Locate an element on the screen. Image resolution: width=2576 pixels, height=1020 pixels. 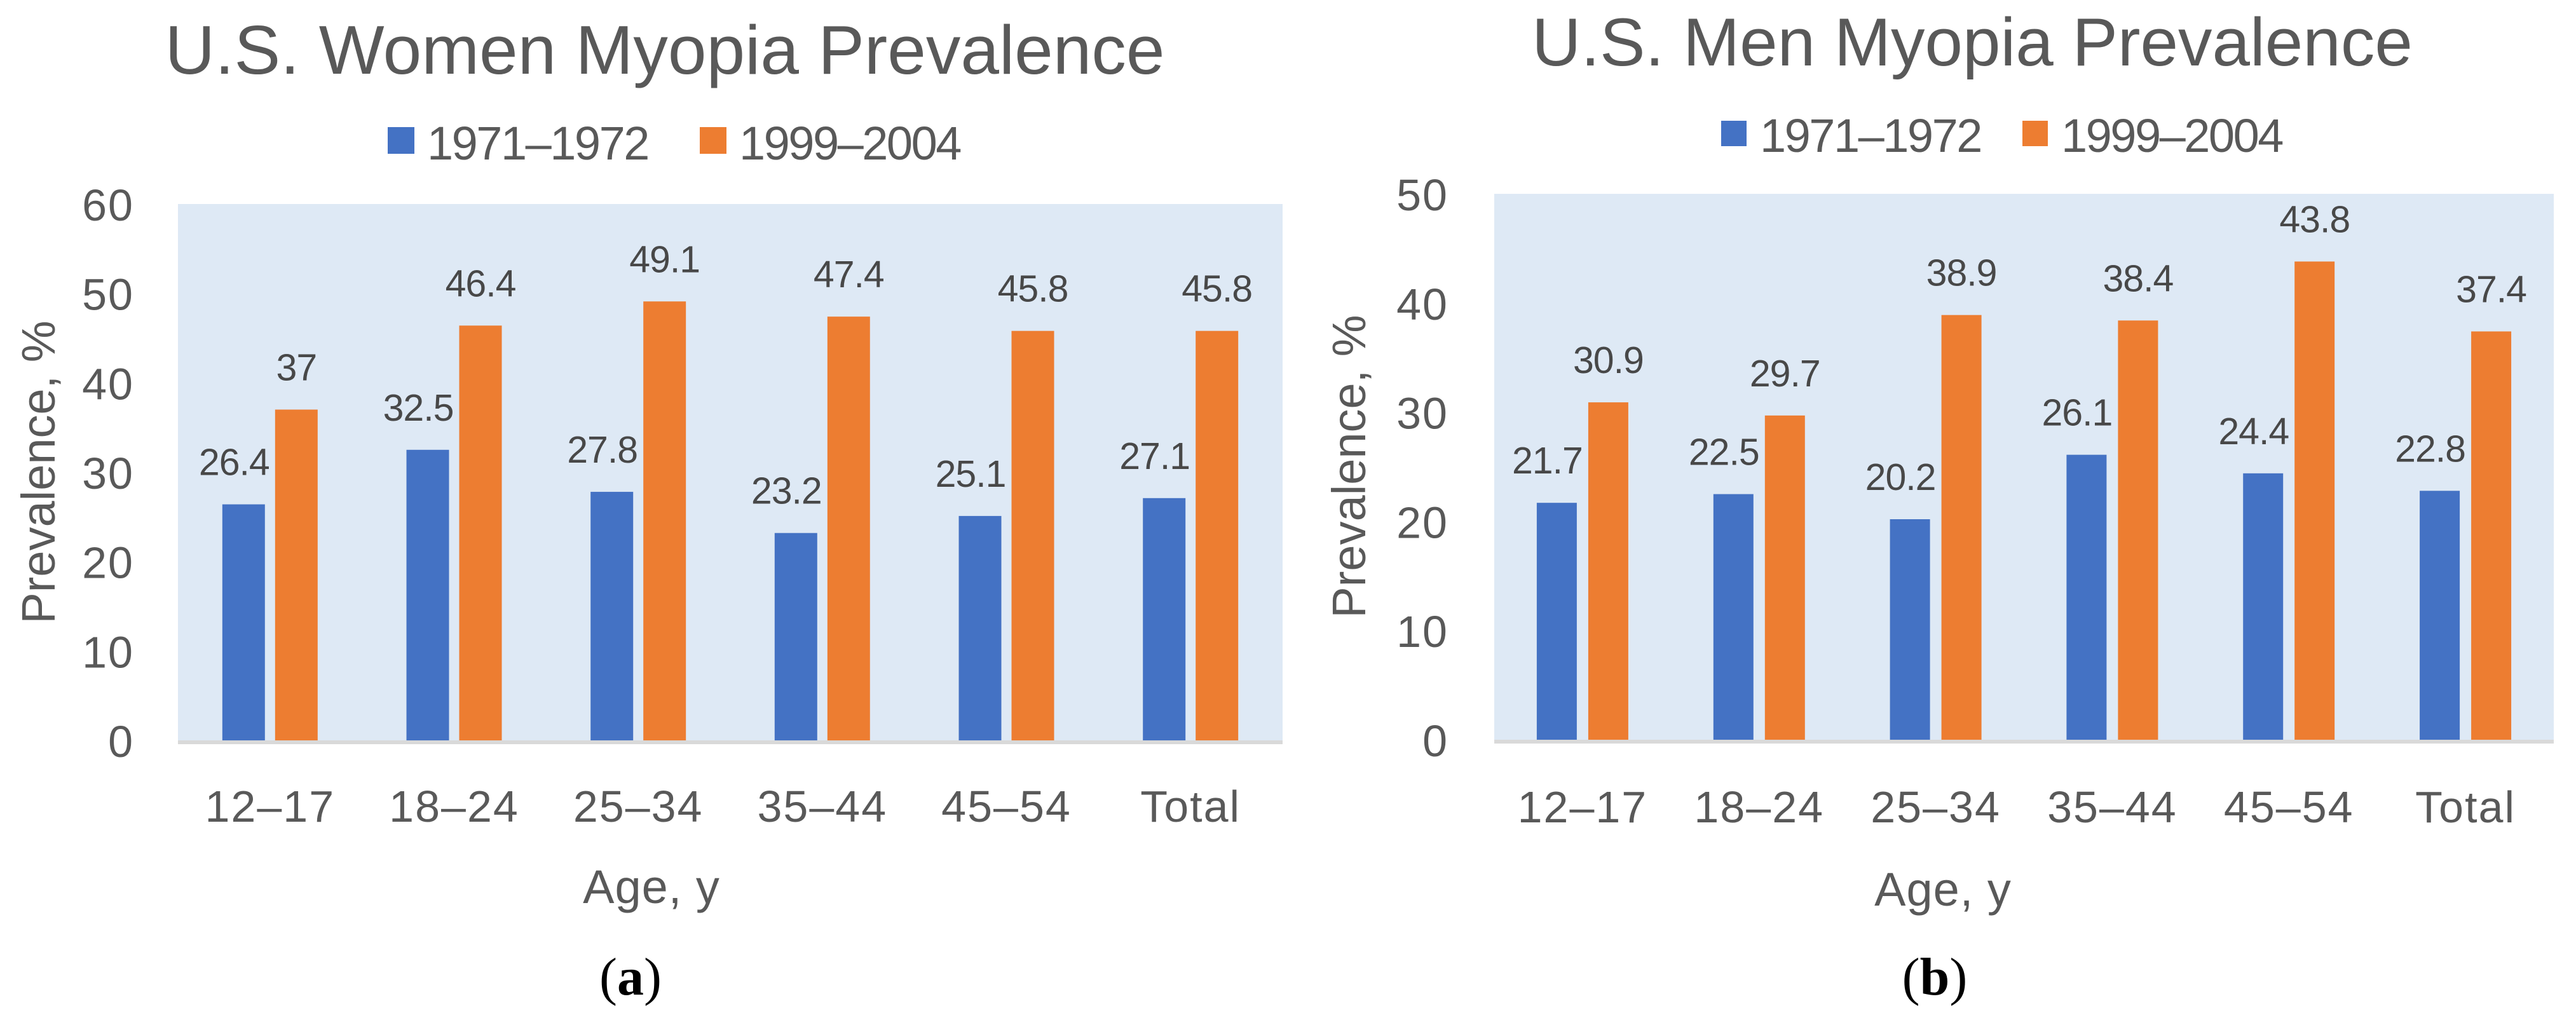
svg-text: 26.4 is located at coordinates (234, 463).